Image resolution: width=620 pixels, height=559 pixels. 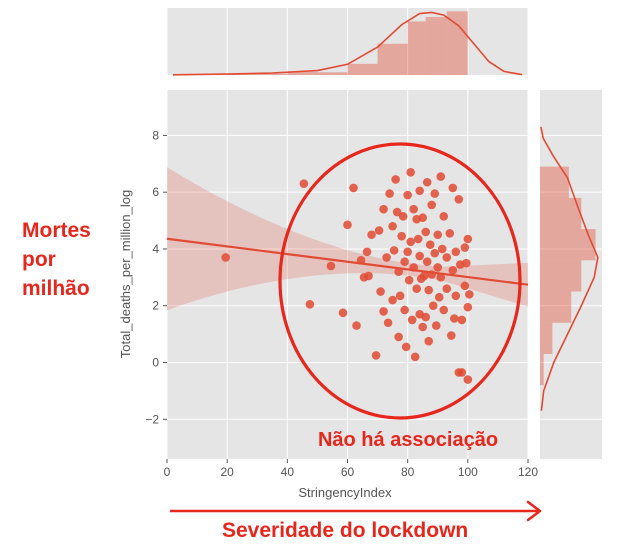 I want to click on x-tick-label: 80, so click(x=408, y=472).